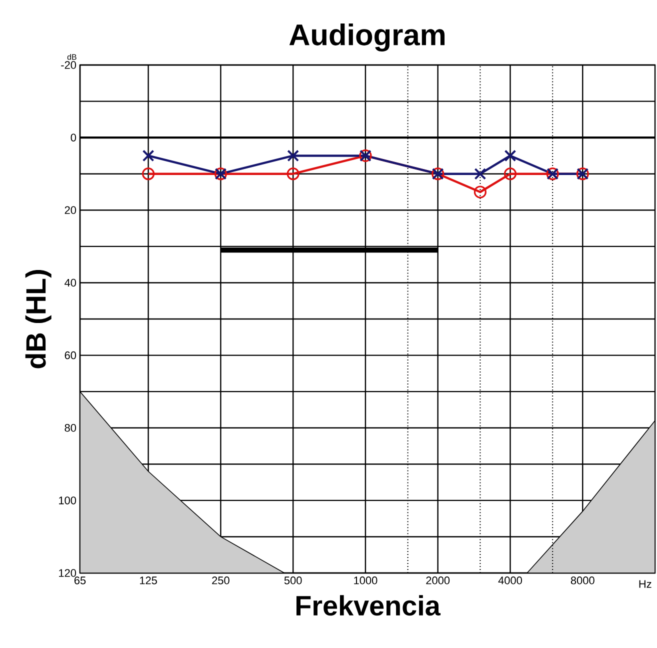 The width and height of the screenshot is (657, 648). What do you see at coordinates (73, 138) in the screenshot?
I see `y-tick-label: 0` at bounding box center [73, 138].